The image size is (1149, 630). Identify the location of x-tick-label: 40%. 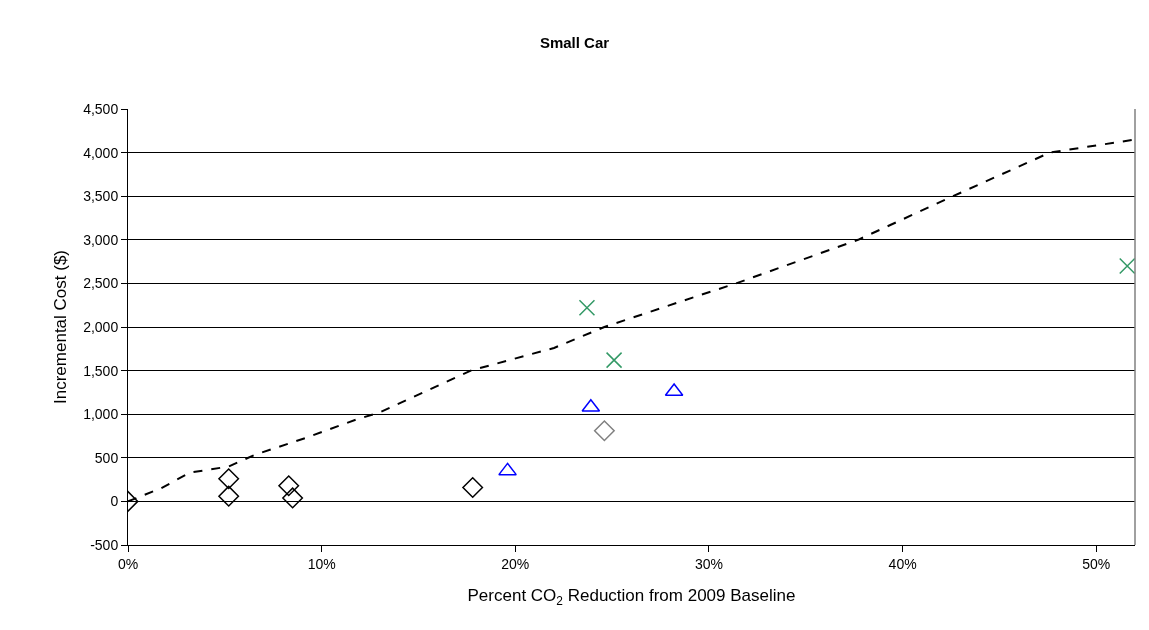
(902, 563).